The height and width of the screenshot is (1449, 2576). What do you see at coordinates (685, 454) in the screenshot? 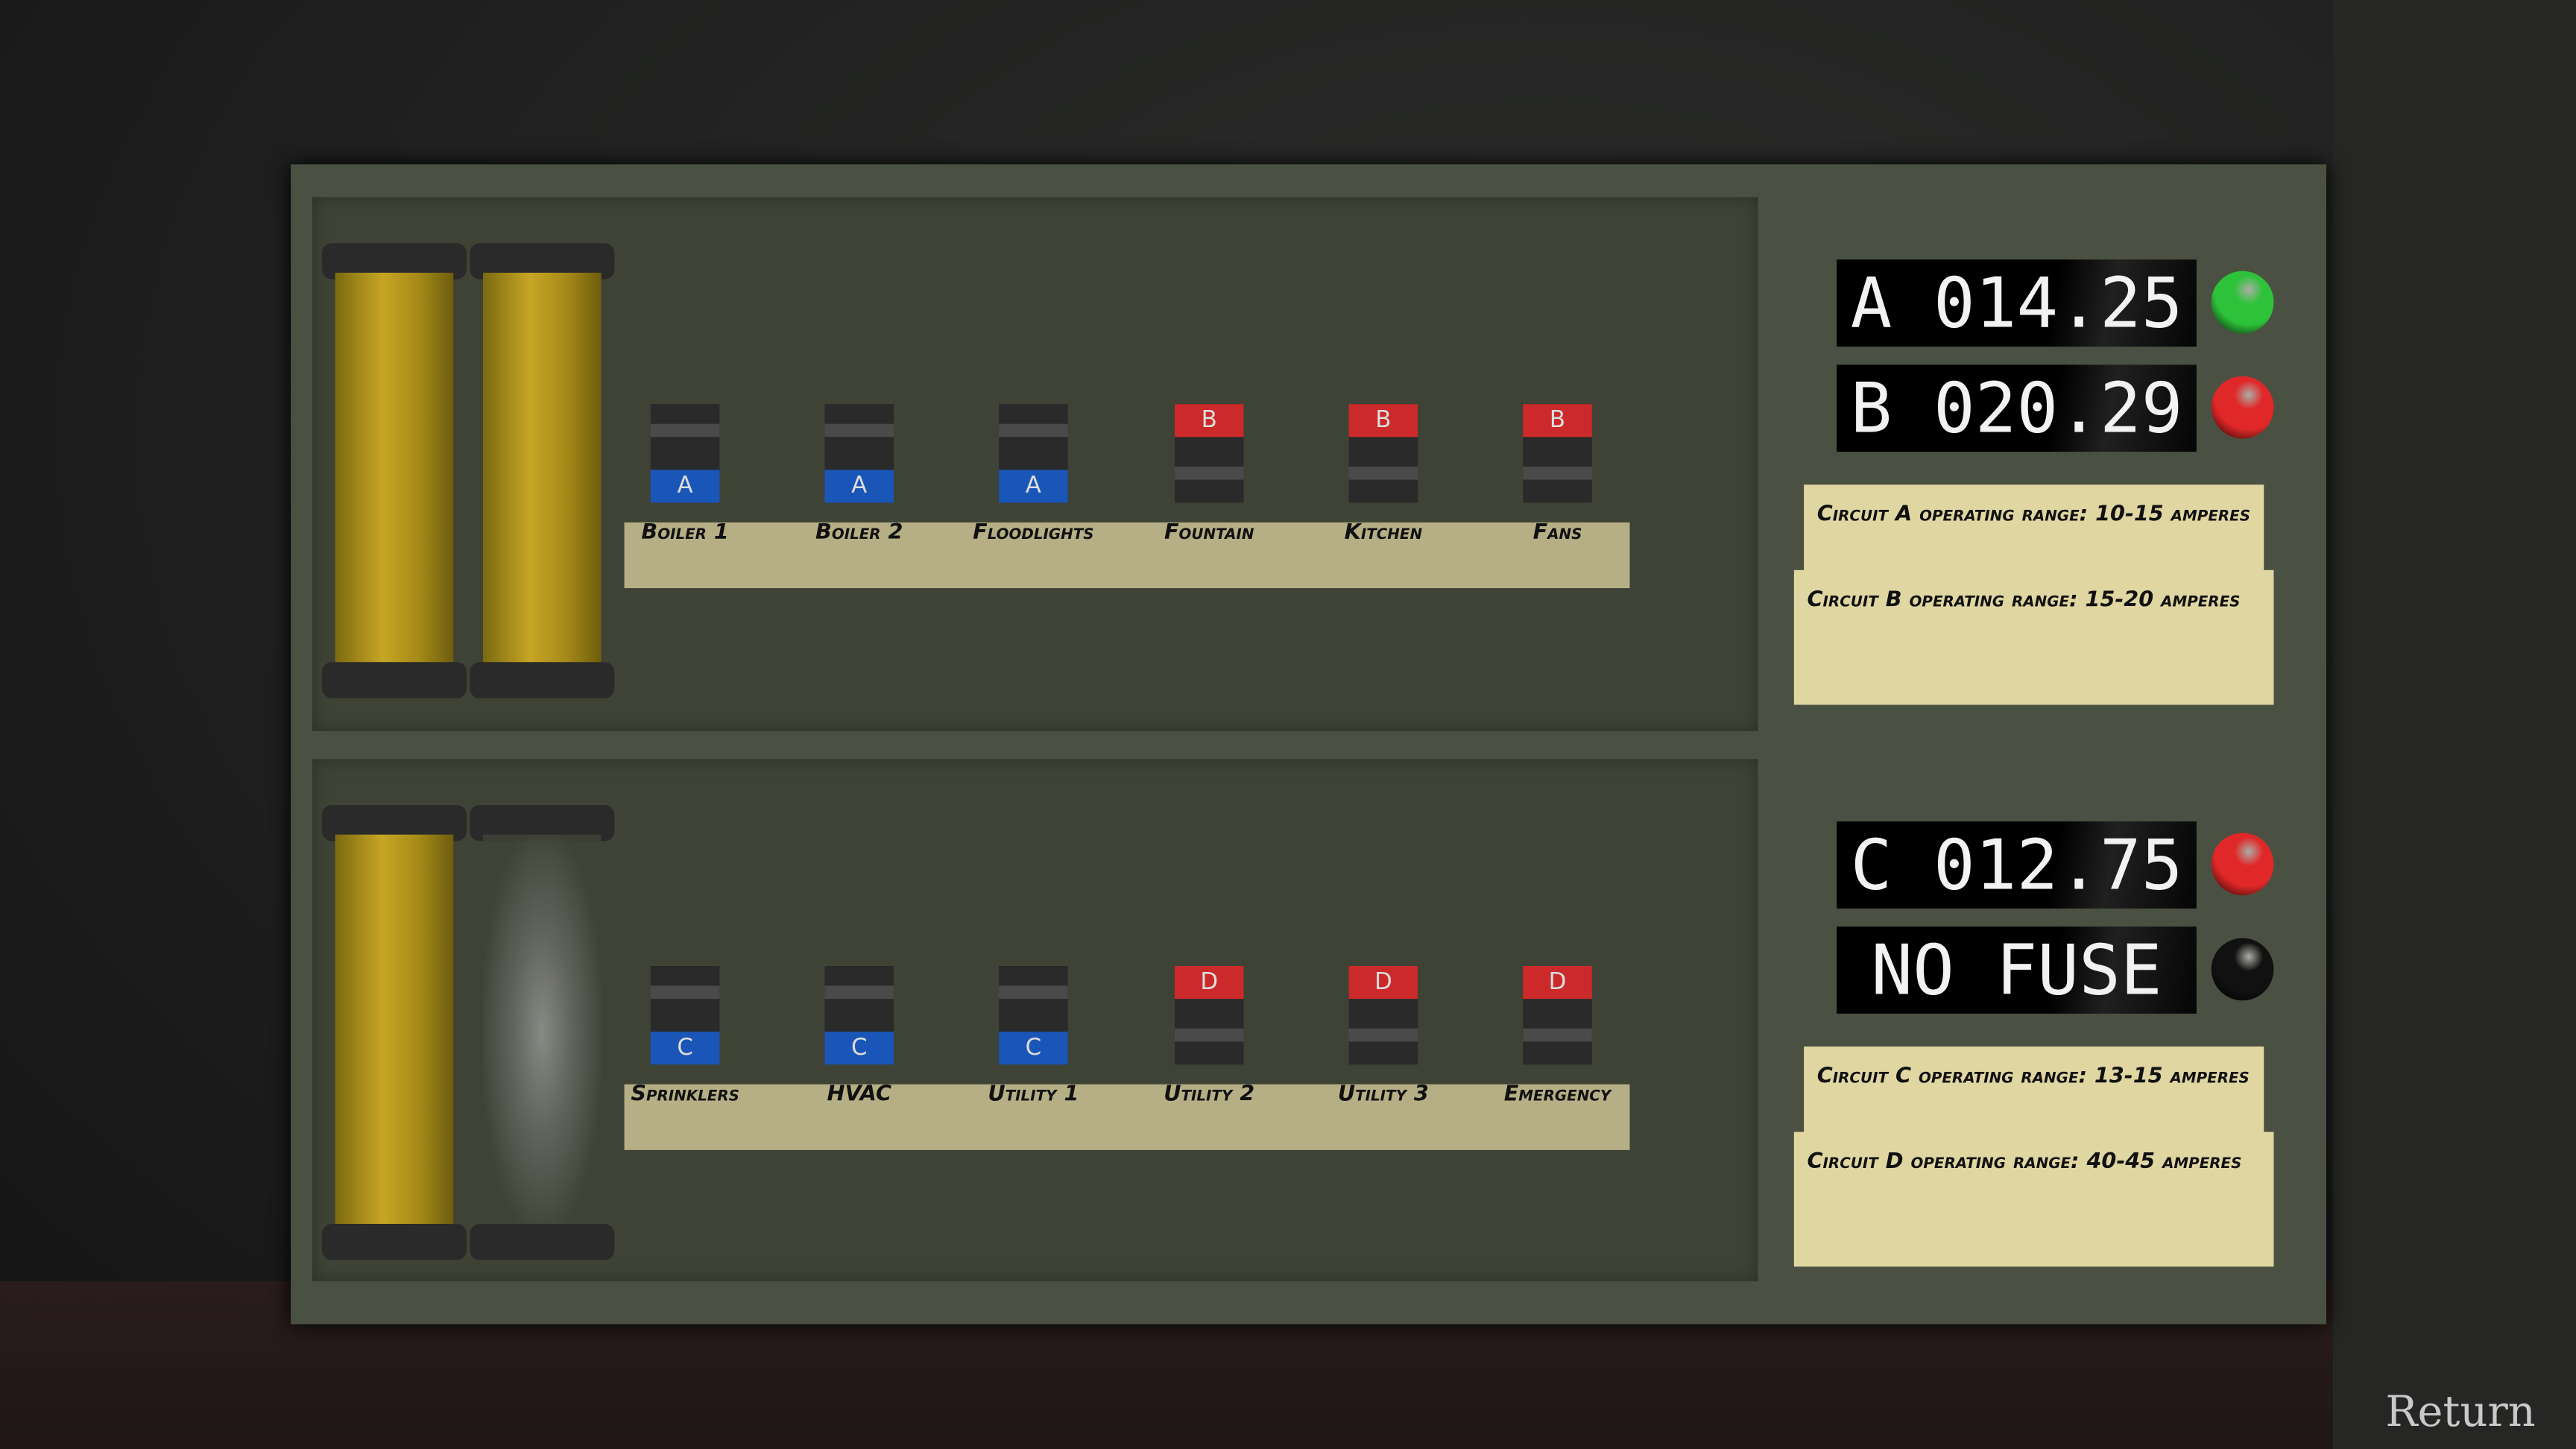
I see `breaker-switch-boiler-1: A` at bounding box center [685, 454].